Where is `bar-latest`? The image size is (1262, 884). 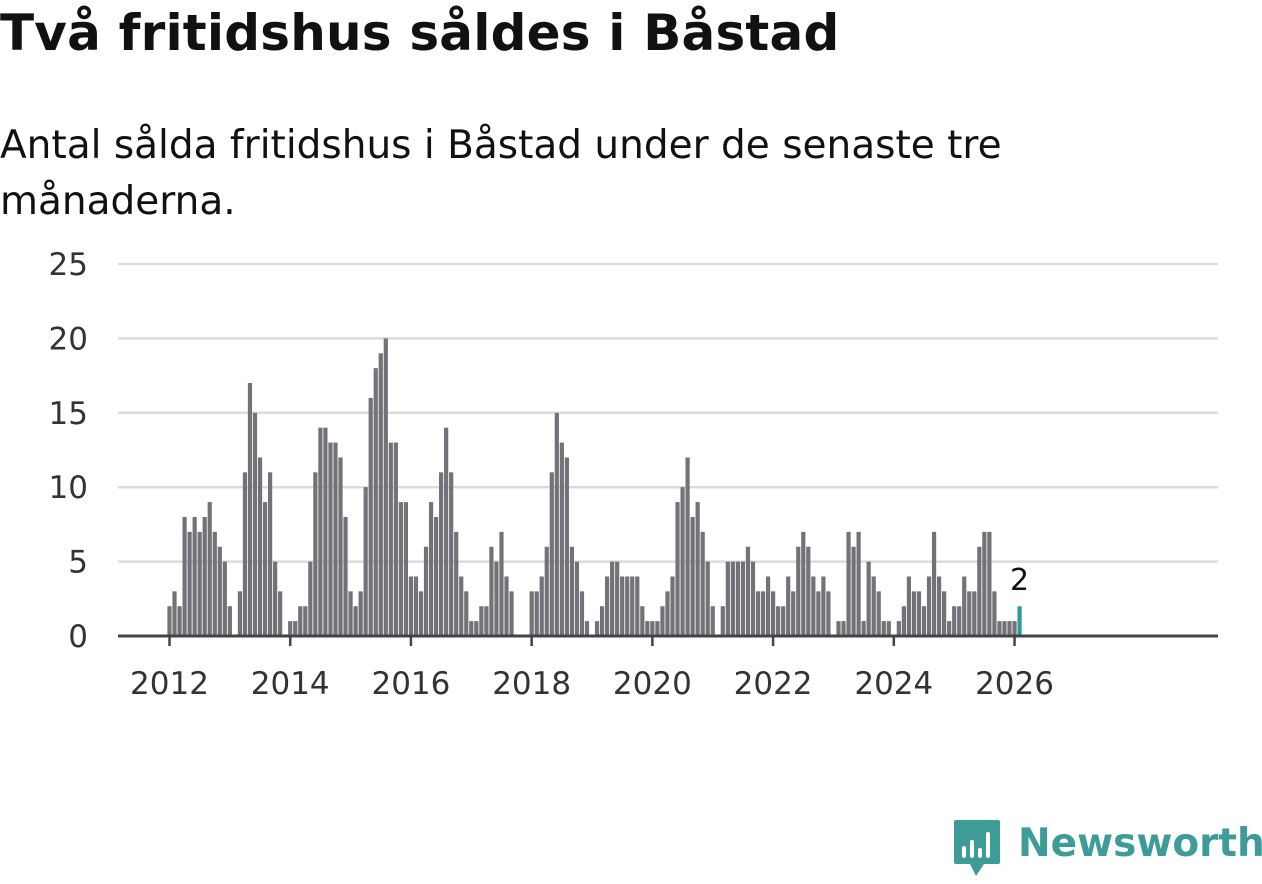
bar-latest is located at coordinates (1019, 621).